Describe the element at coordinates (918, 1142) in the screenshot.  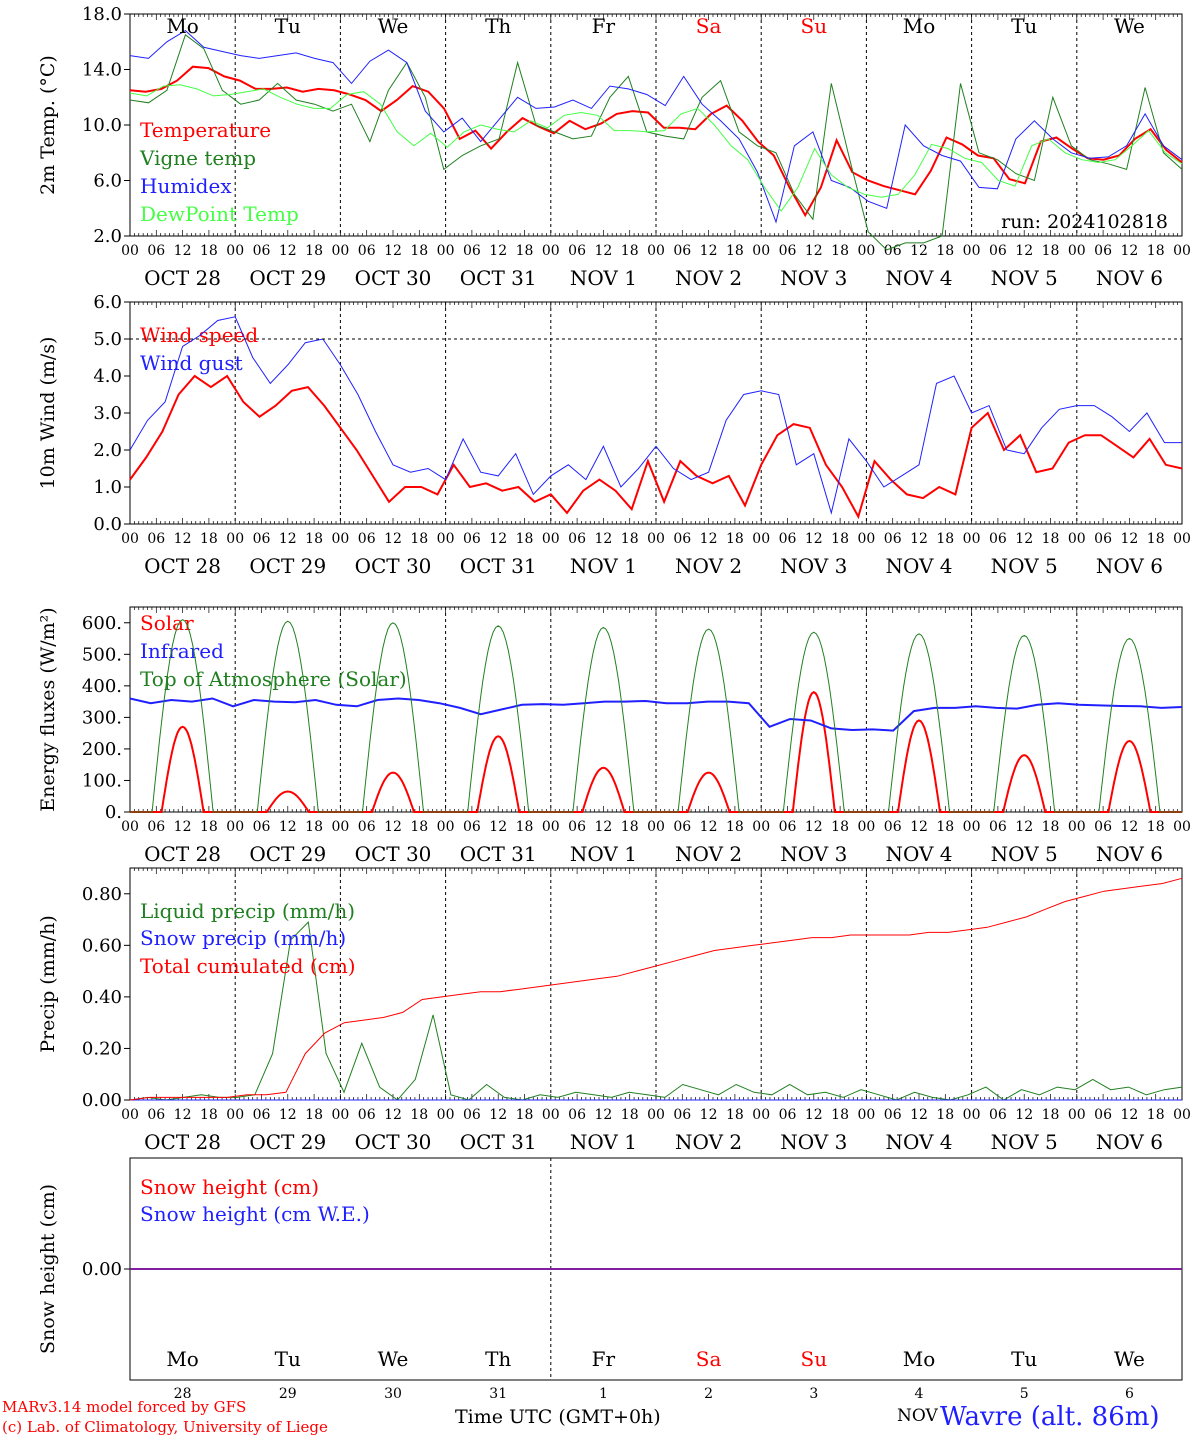
I see `date-label: NOV 4` at that location.